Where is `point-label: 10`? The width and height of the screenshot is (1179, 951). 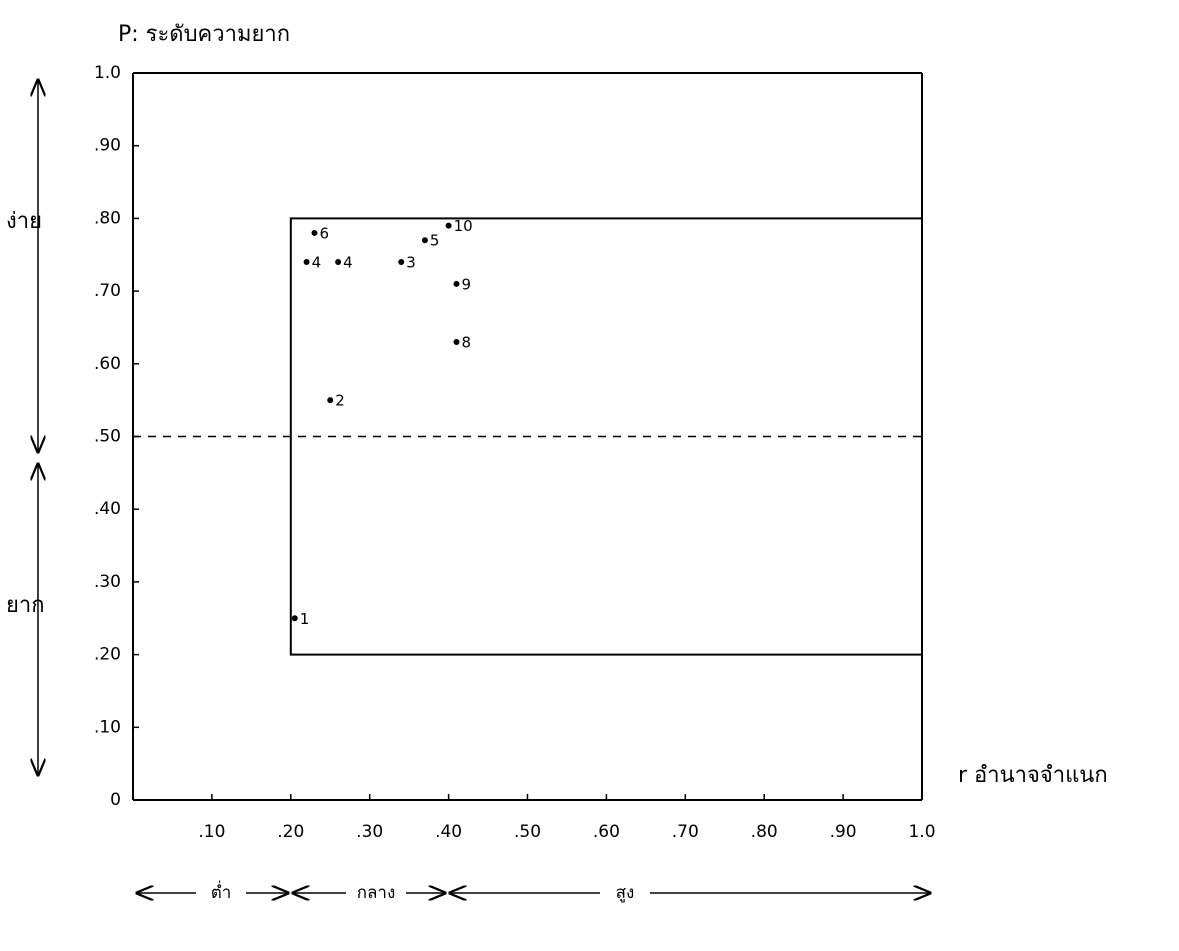 point-label: 10 is located at coordinates (463, 226).